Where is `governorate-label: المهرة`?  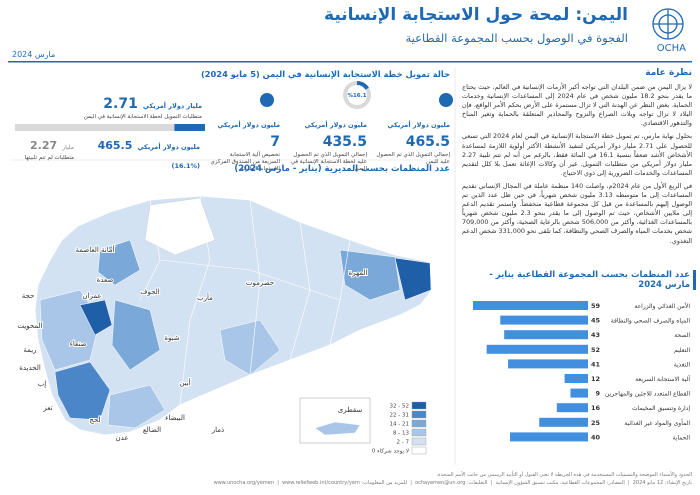 governorate-label: المهرة is located at coordinates (358, 273).